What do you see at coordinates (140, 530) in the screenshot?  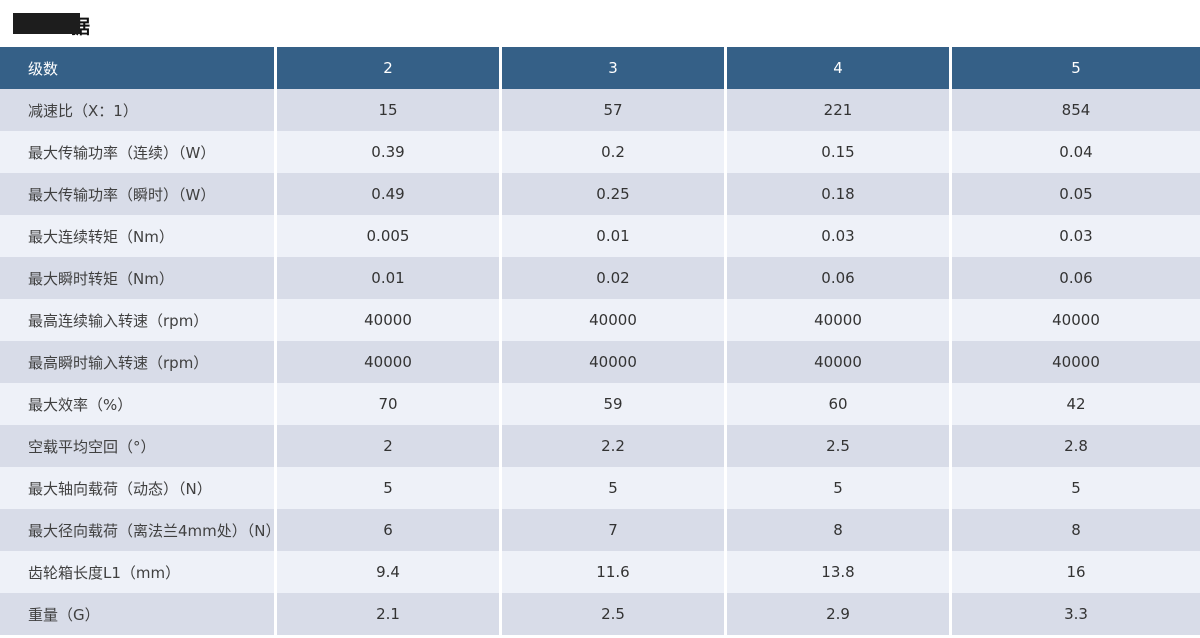 I see `row-label: 最大径向载荷（离法兰4mm处）（N）` at bounding box center [140, 530].